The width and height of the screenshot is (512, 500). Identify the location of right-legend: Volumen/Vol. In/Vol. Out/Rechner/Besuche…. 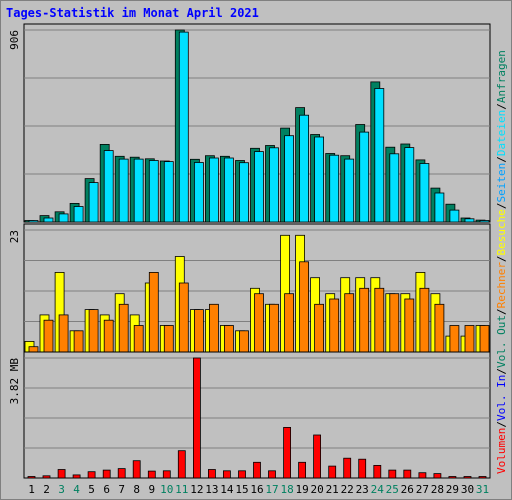
(501, 262).